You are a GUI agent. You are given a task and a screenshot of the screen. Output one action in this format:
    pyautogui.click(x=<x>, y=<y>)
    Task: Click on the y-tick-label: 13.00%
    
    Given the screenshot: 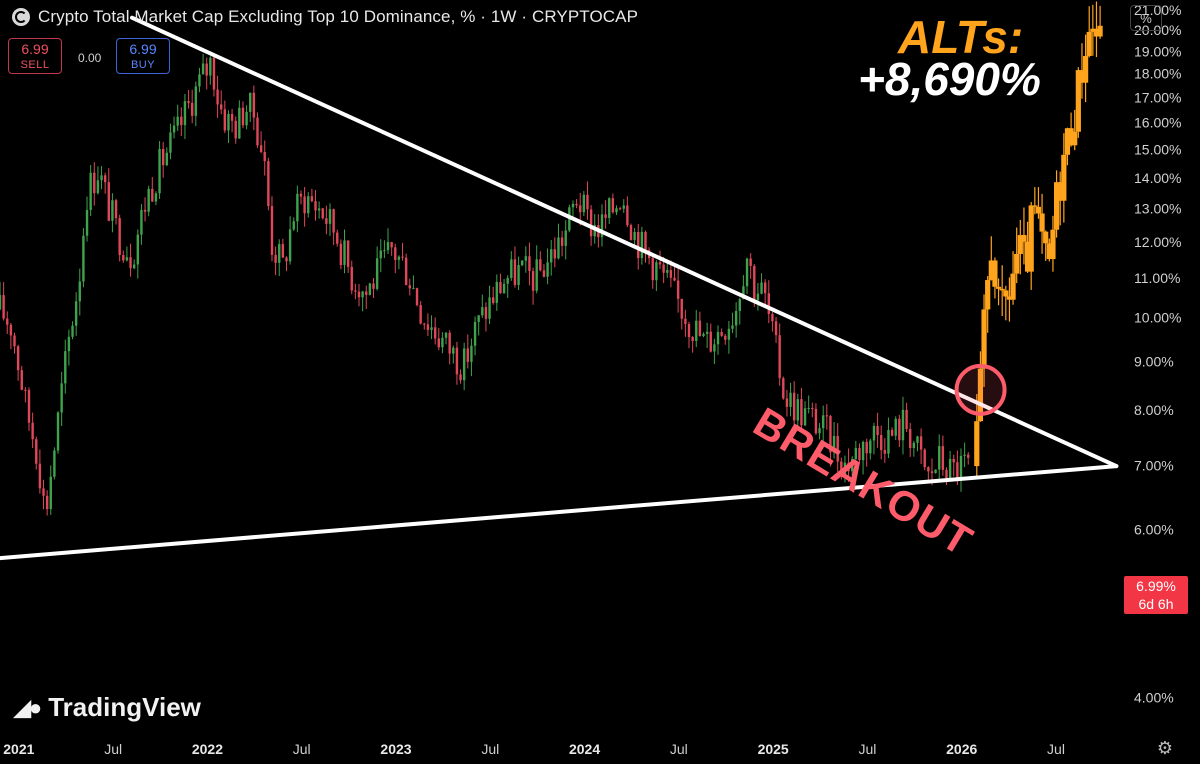 What is the action you would take?
    pyautogui.click(x=1157, y=209)
    